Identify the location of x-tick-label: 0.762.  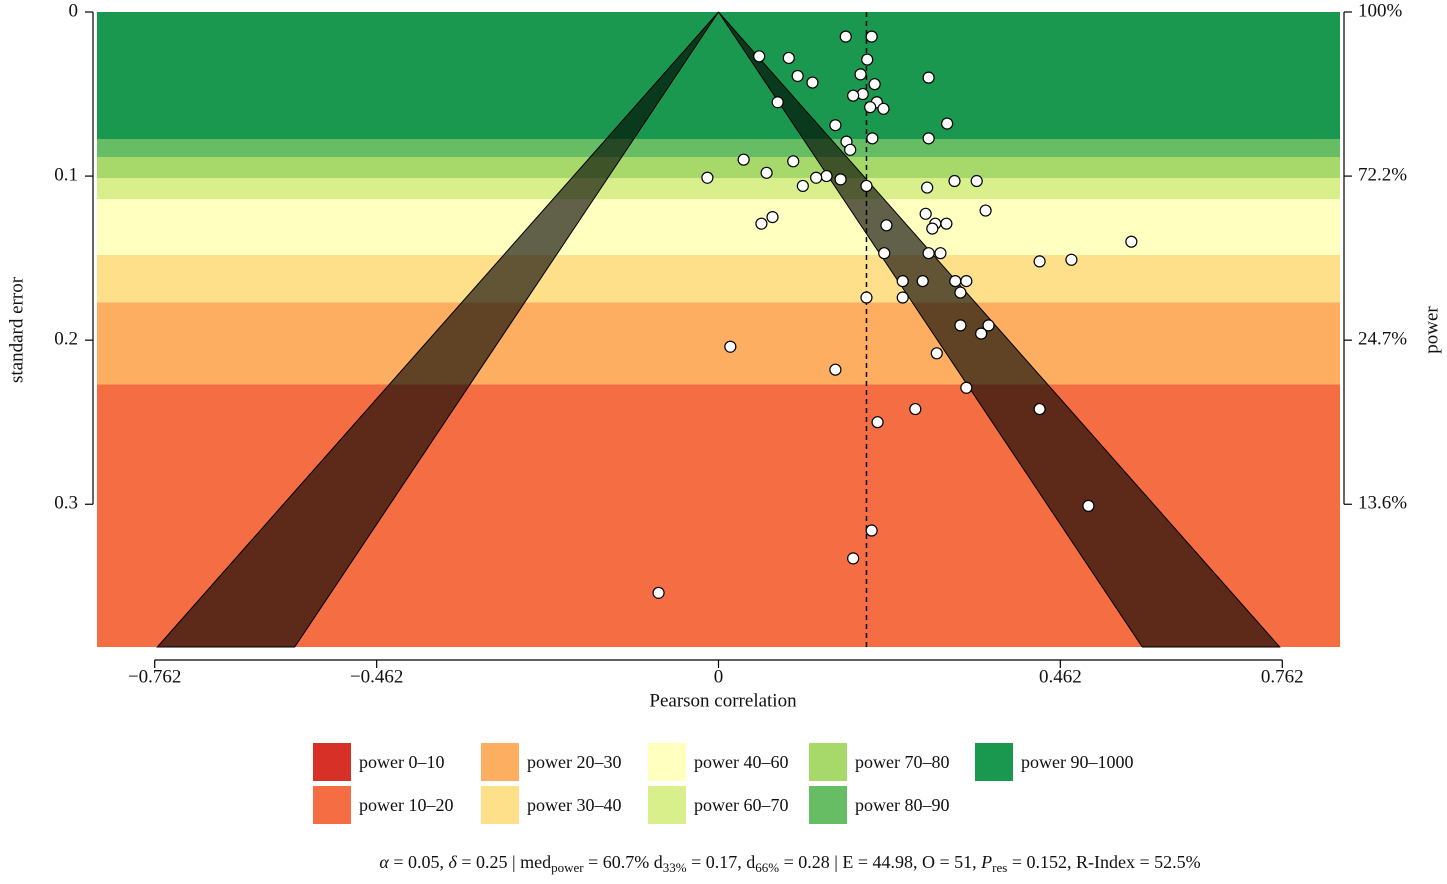
(1282, 676).